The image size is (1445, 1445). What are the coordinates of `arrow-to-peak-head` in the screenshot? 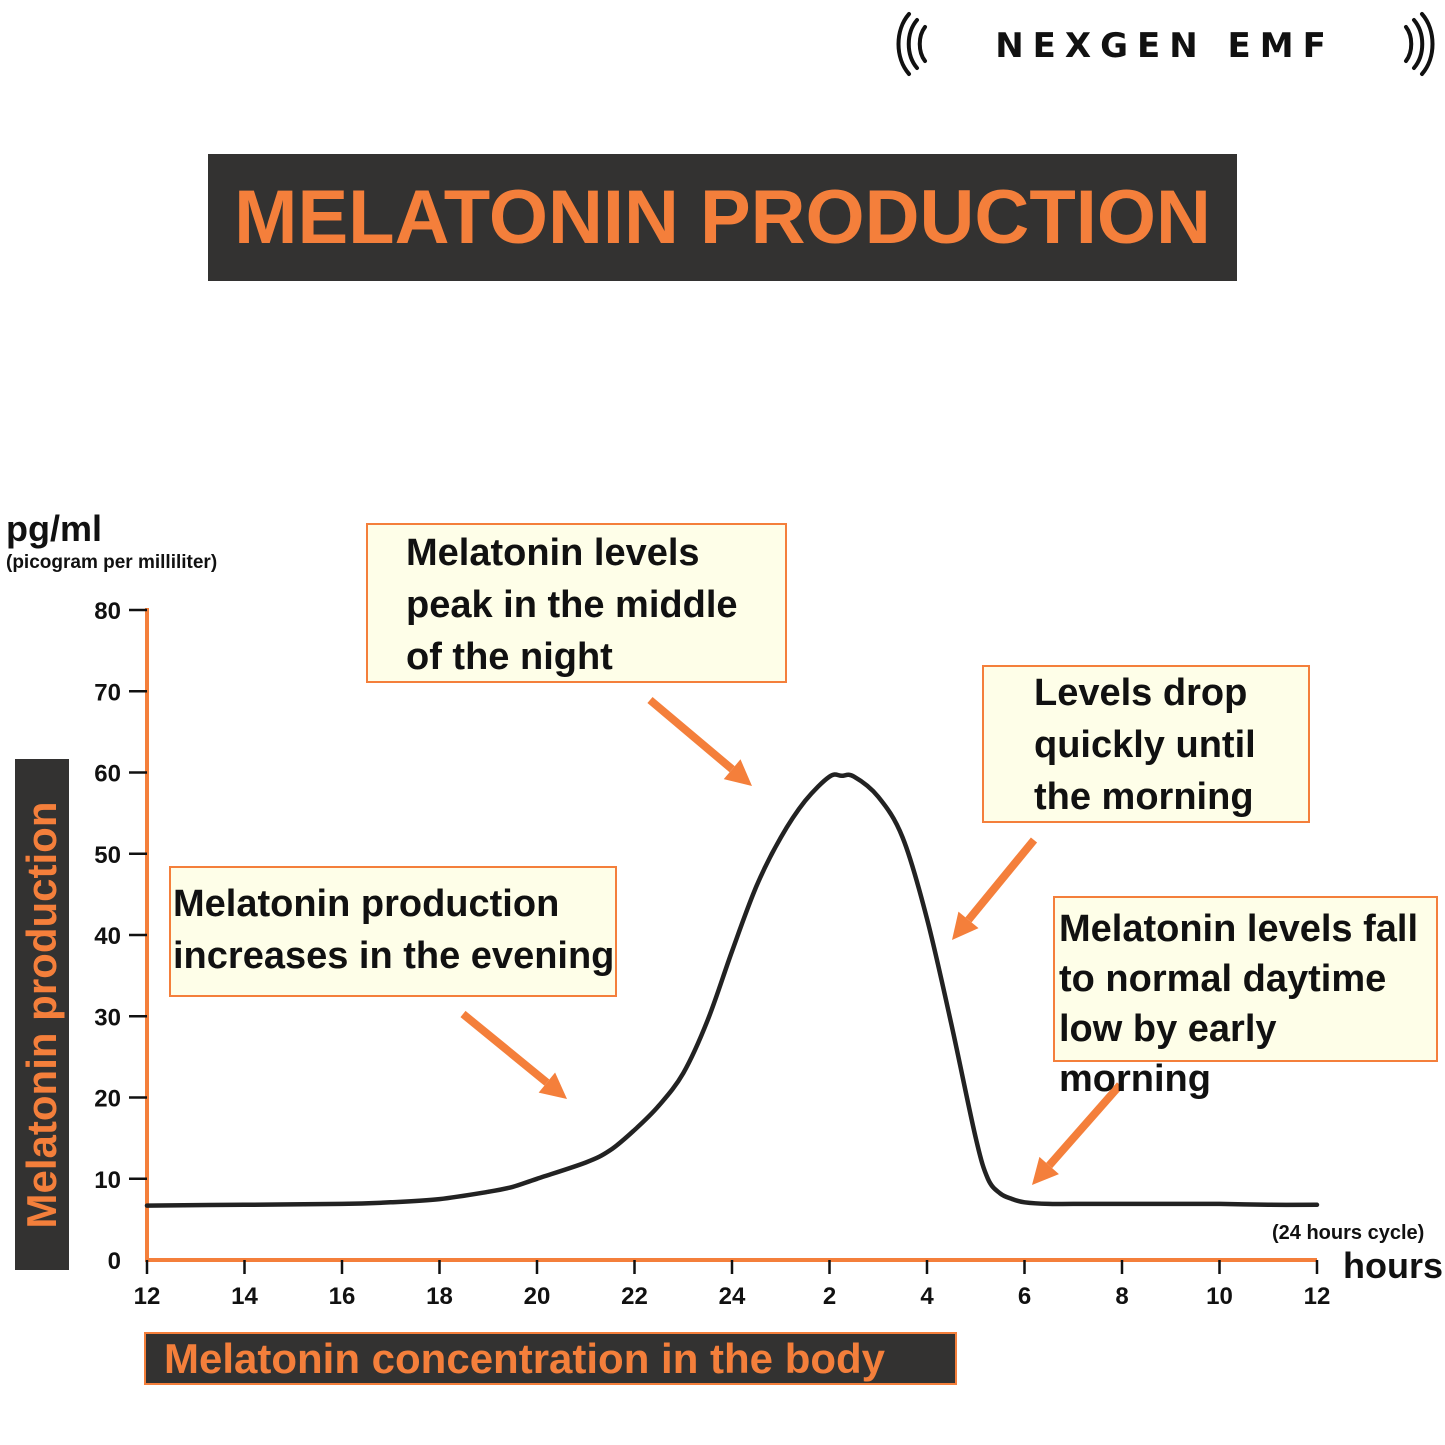 It's located at (737, 772).